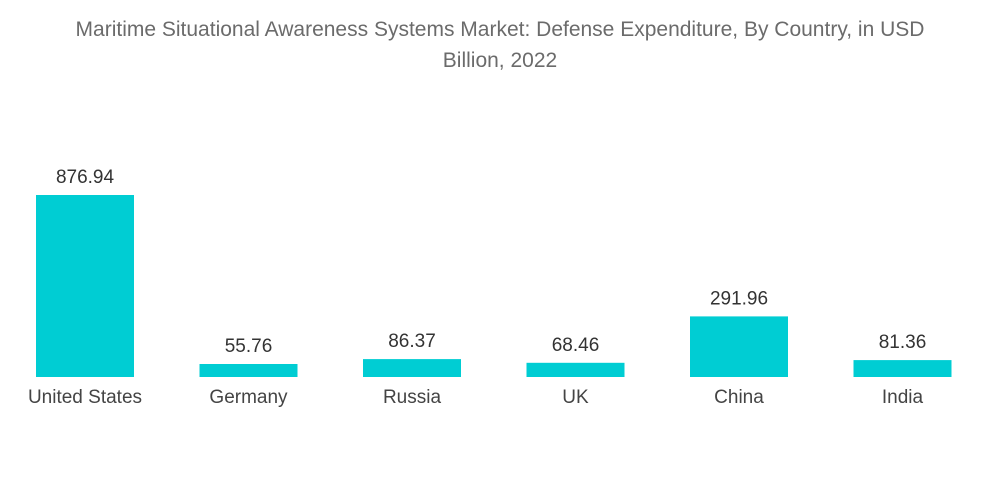 This screenshot has width=1000, height=504. I want to click on value-label: 86.37, so click(412, 341).